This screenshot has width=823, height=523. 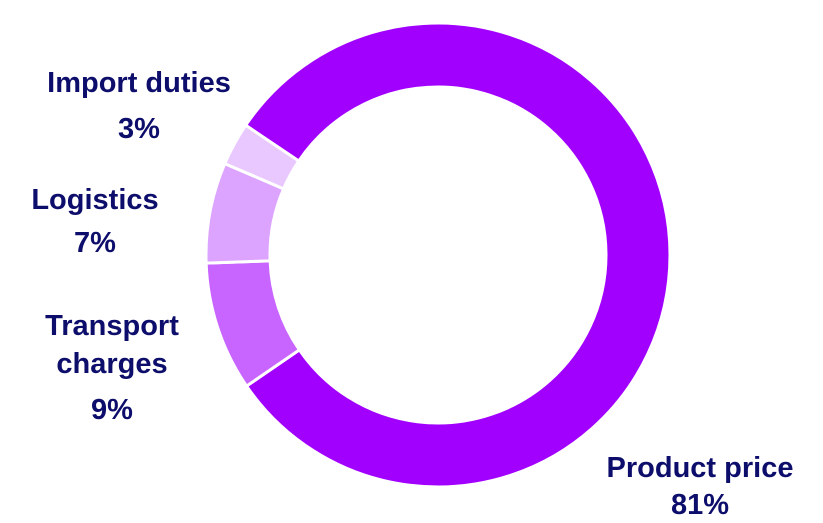 What do you see at coordinates (112, 410) in the screenshot?
I see `label-percent: 9%` at bounding box center [112, 410].